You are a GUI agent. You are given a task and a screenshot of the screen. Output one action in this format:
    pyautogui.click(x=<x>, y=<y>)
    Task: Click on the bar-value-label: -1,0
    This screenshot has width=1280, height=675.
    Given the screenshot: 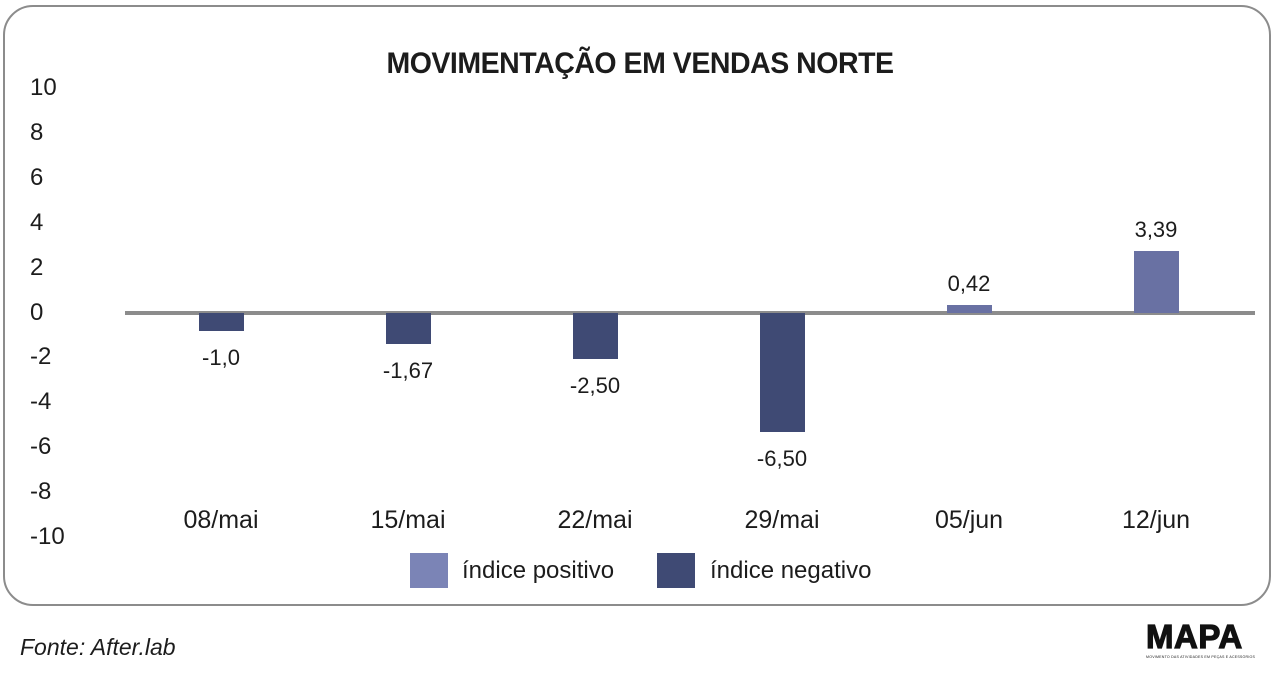 What is the action you would take?
    pyautogui.click(x=221, y=357)
    